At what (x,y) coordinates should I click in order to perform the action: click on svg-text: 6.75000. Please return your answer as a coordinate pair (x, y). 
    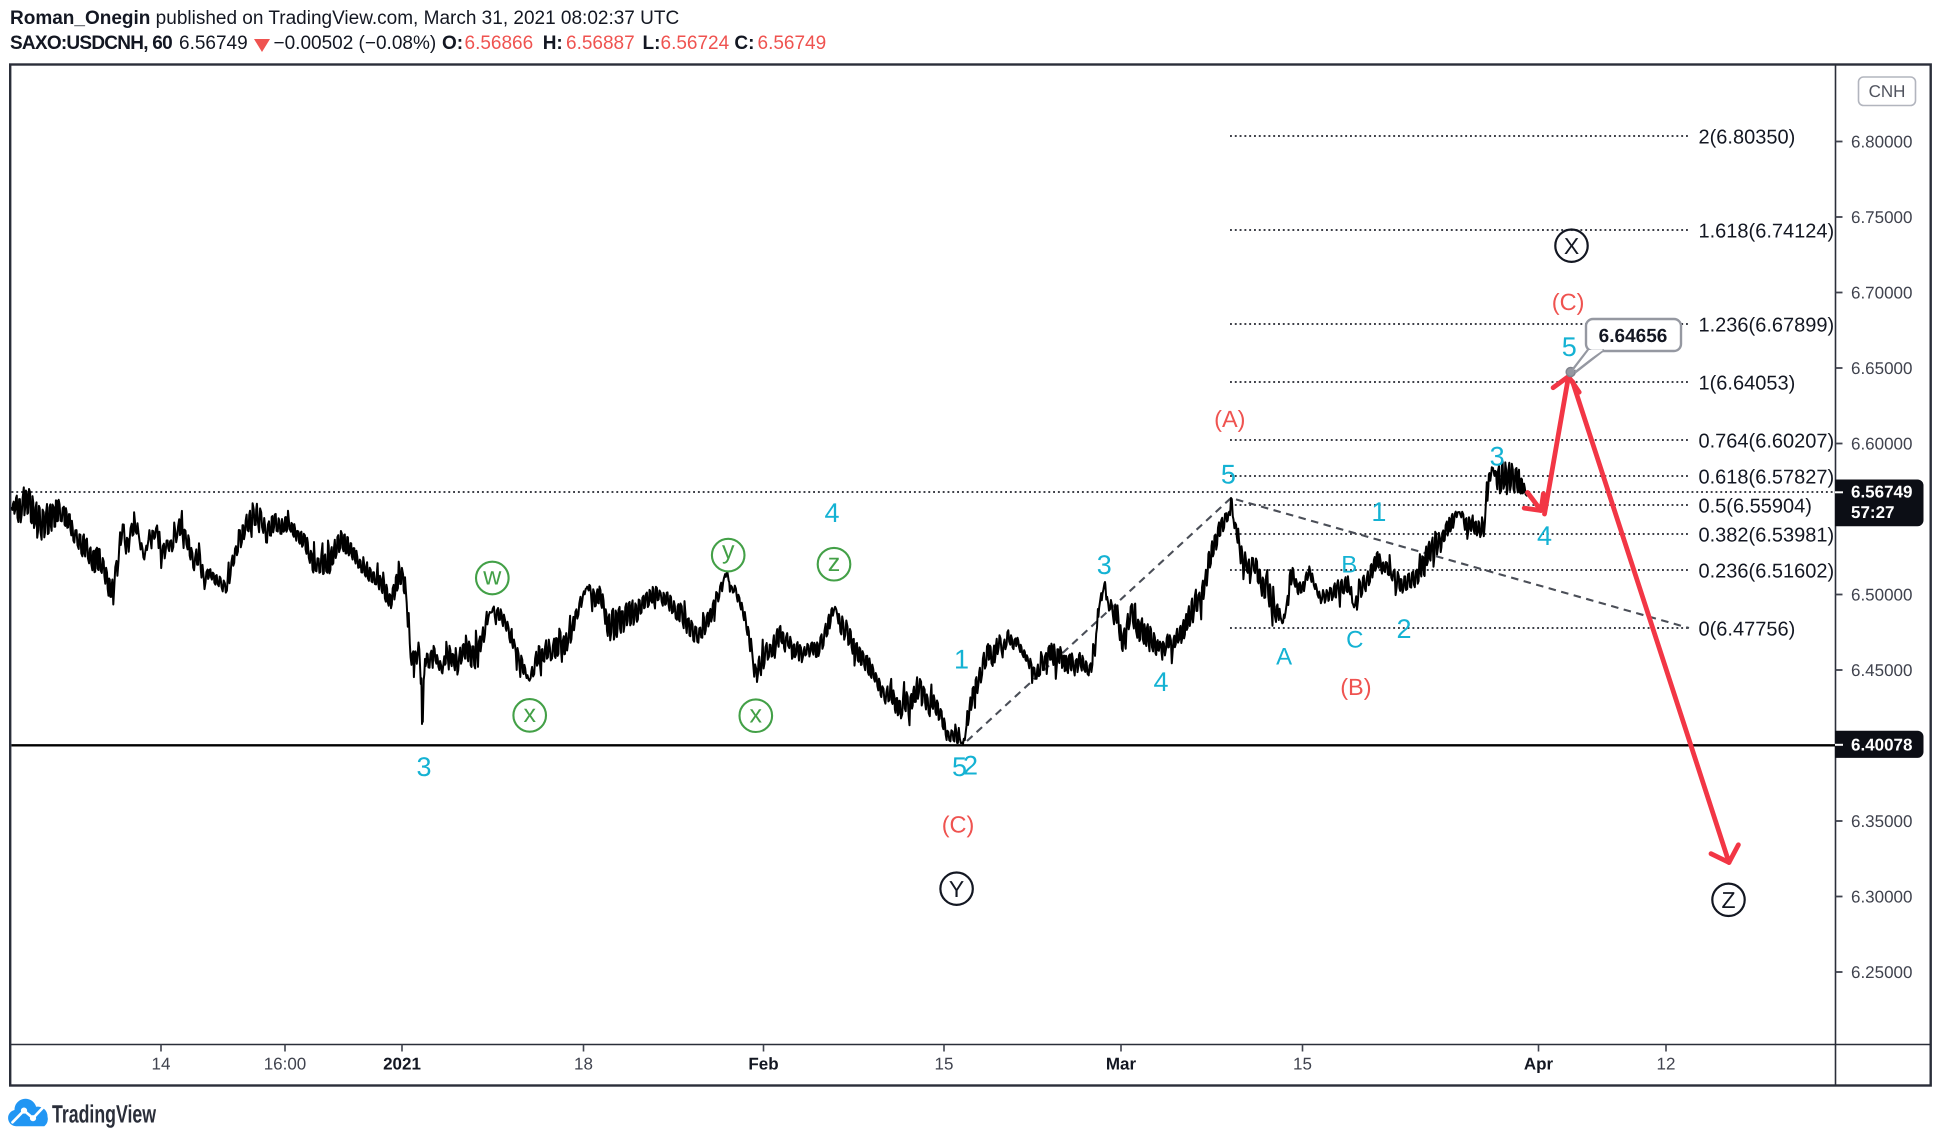
    Looking at the image, I should click on (1881, 217).